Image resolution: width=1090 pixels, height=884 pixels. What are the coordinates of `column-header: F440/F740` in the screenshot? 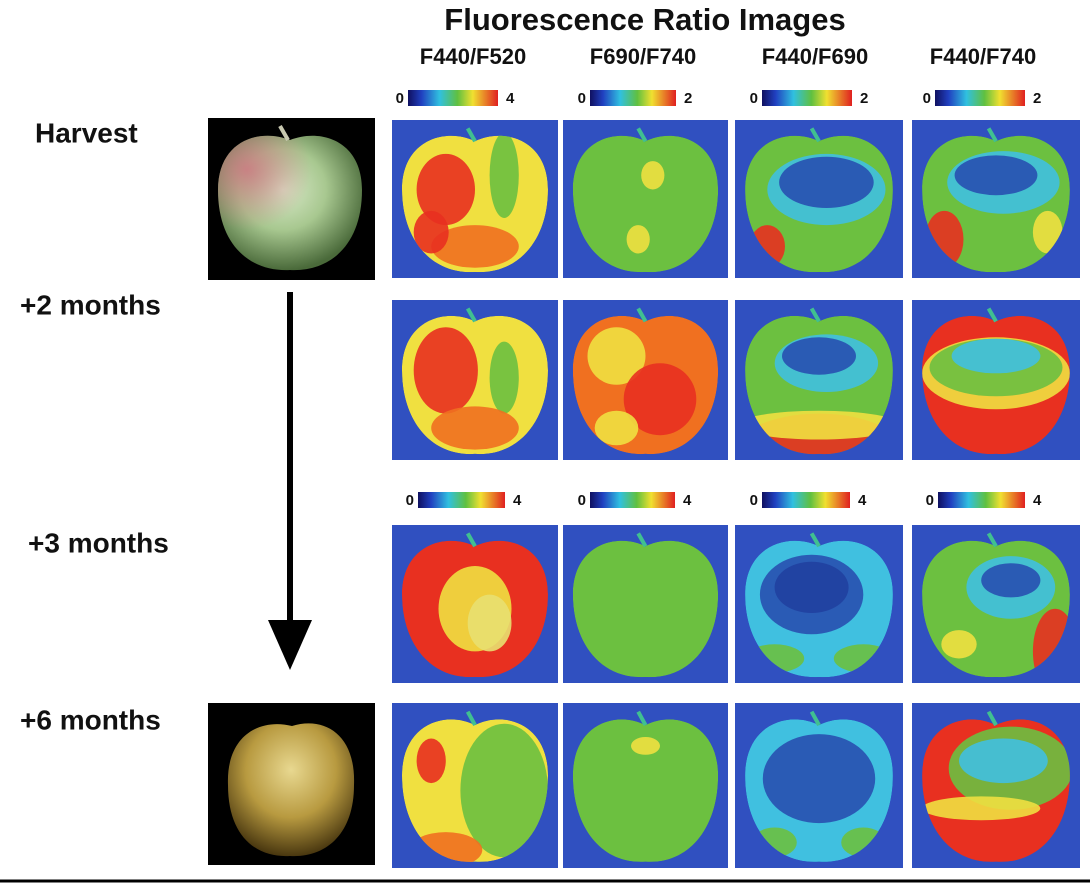 It's located at (983, 56).